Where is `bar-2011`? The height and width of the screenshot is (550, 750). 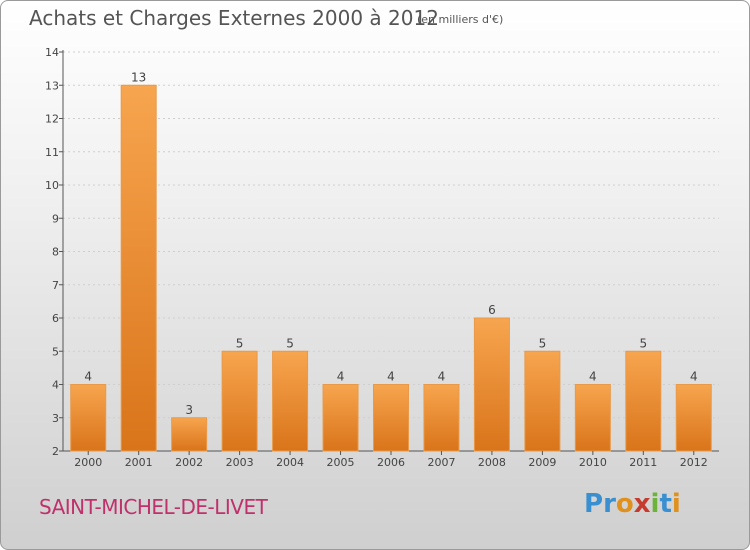
bar-2011 is located at coordinates (643, 401).